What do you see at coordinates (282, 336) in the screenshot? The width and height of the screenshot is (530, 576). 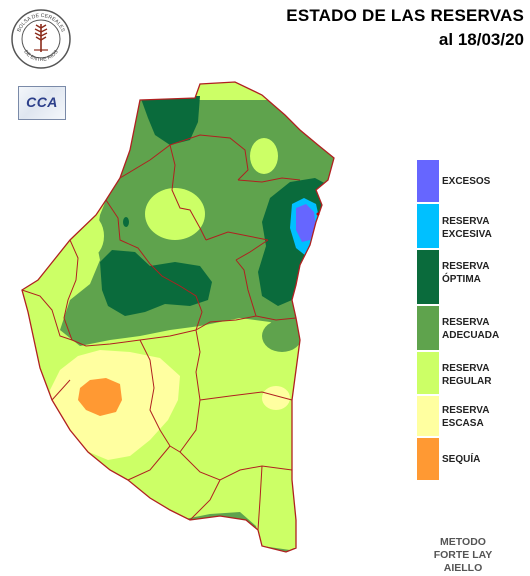 I see `zone-adecuada-east` at bounding box center [282, 336].